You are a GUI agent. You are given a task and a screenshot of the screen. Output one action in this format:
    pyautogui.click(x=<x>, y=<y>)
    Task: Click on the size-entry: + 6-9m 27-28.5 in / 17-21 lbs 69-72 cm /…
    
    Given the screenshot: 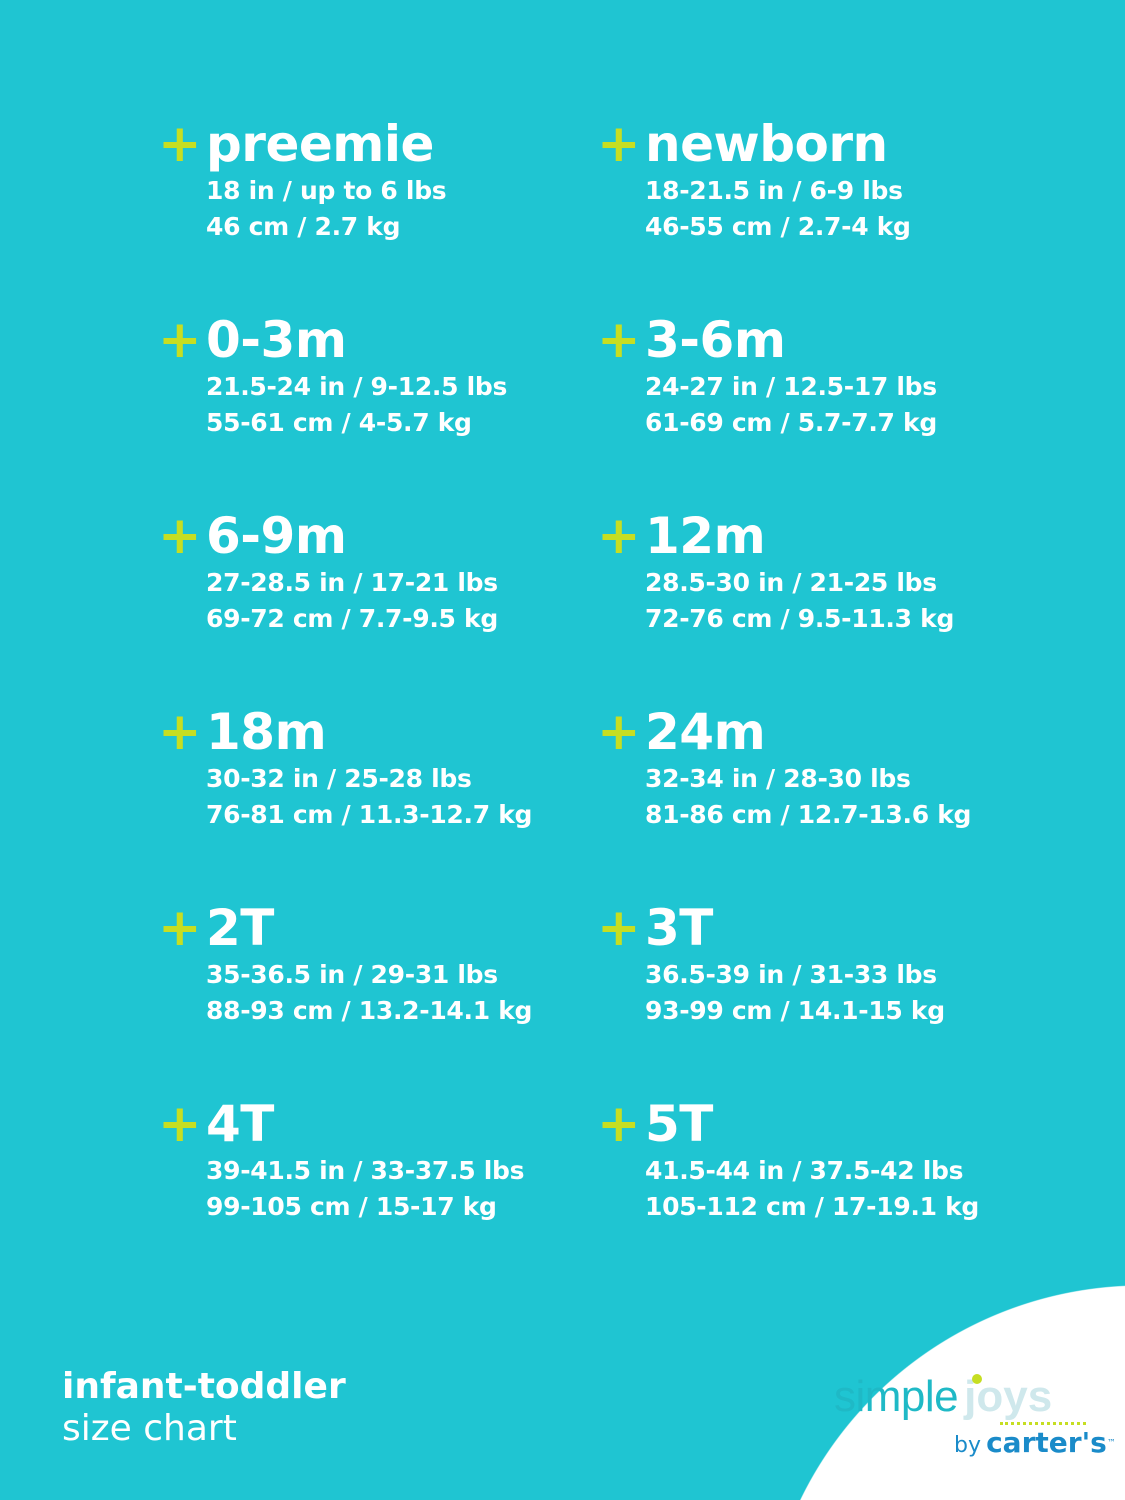 What is the action you would take?
    pyautogui.click(x=368, y=576)
    